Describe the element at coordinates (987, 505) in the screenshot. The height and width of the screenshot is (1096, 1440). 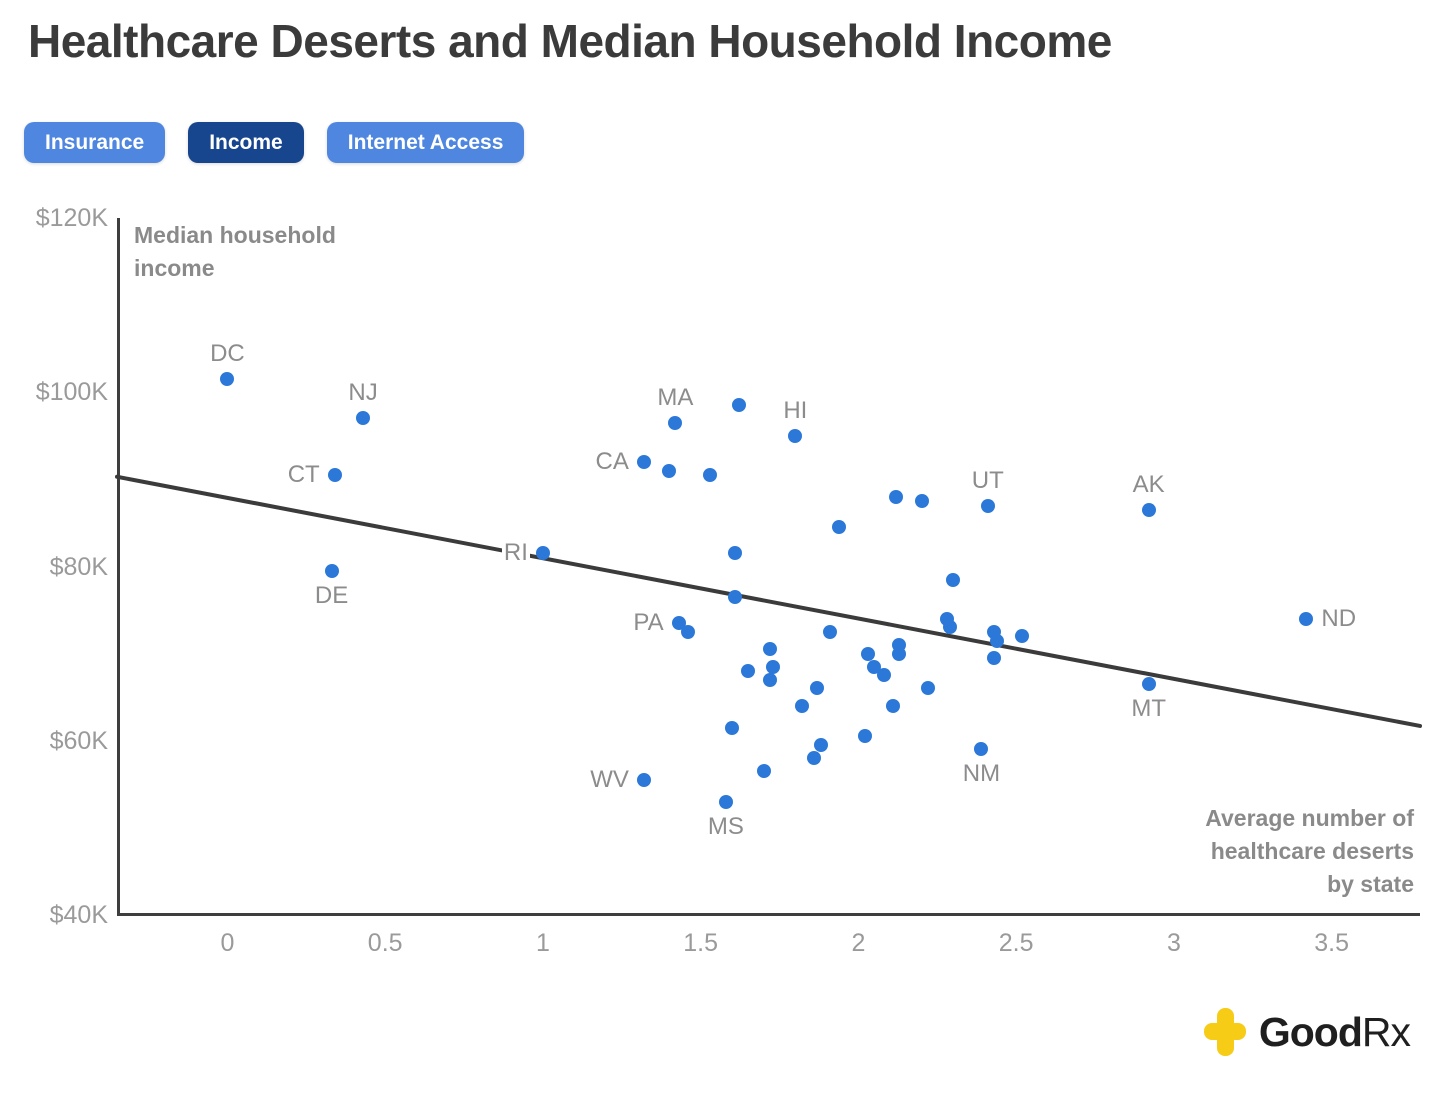
I see `data-point-UT` at that location.